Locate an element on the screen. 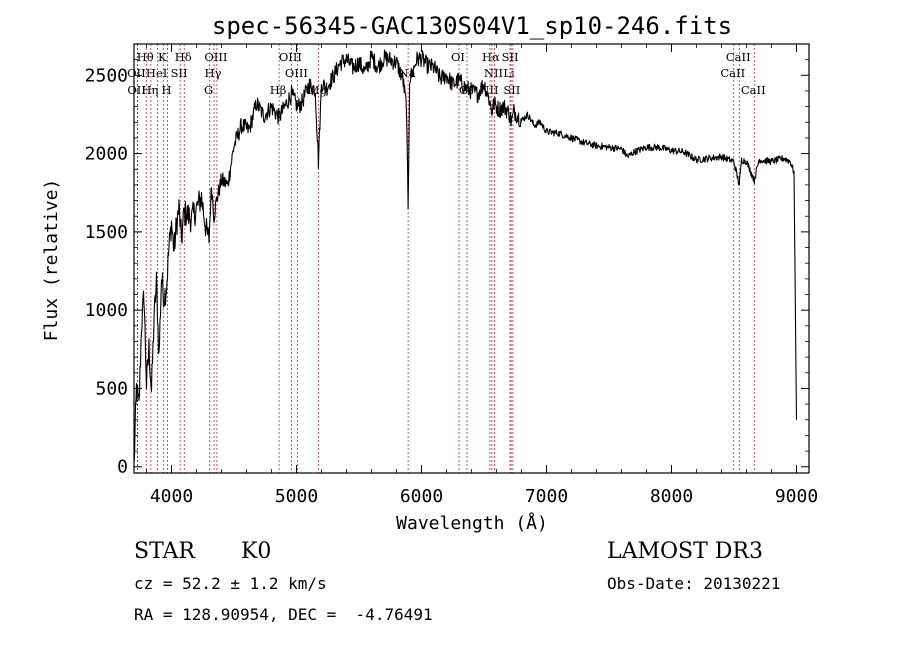 The image size is (900, 649). object-class: STAR is located at coordinates (165, 551).